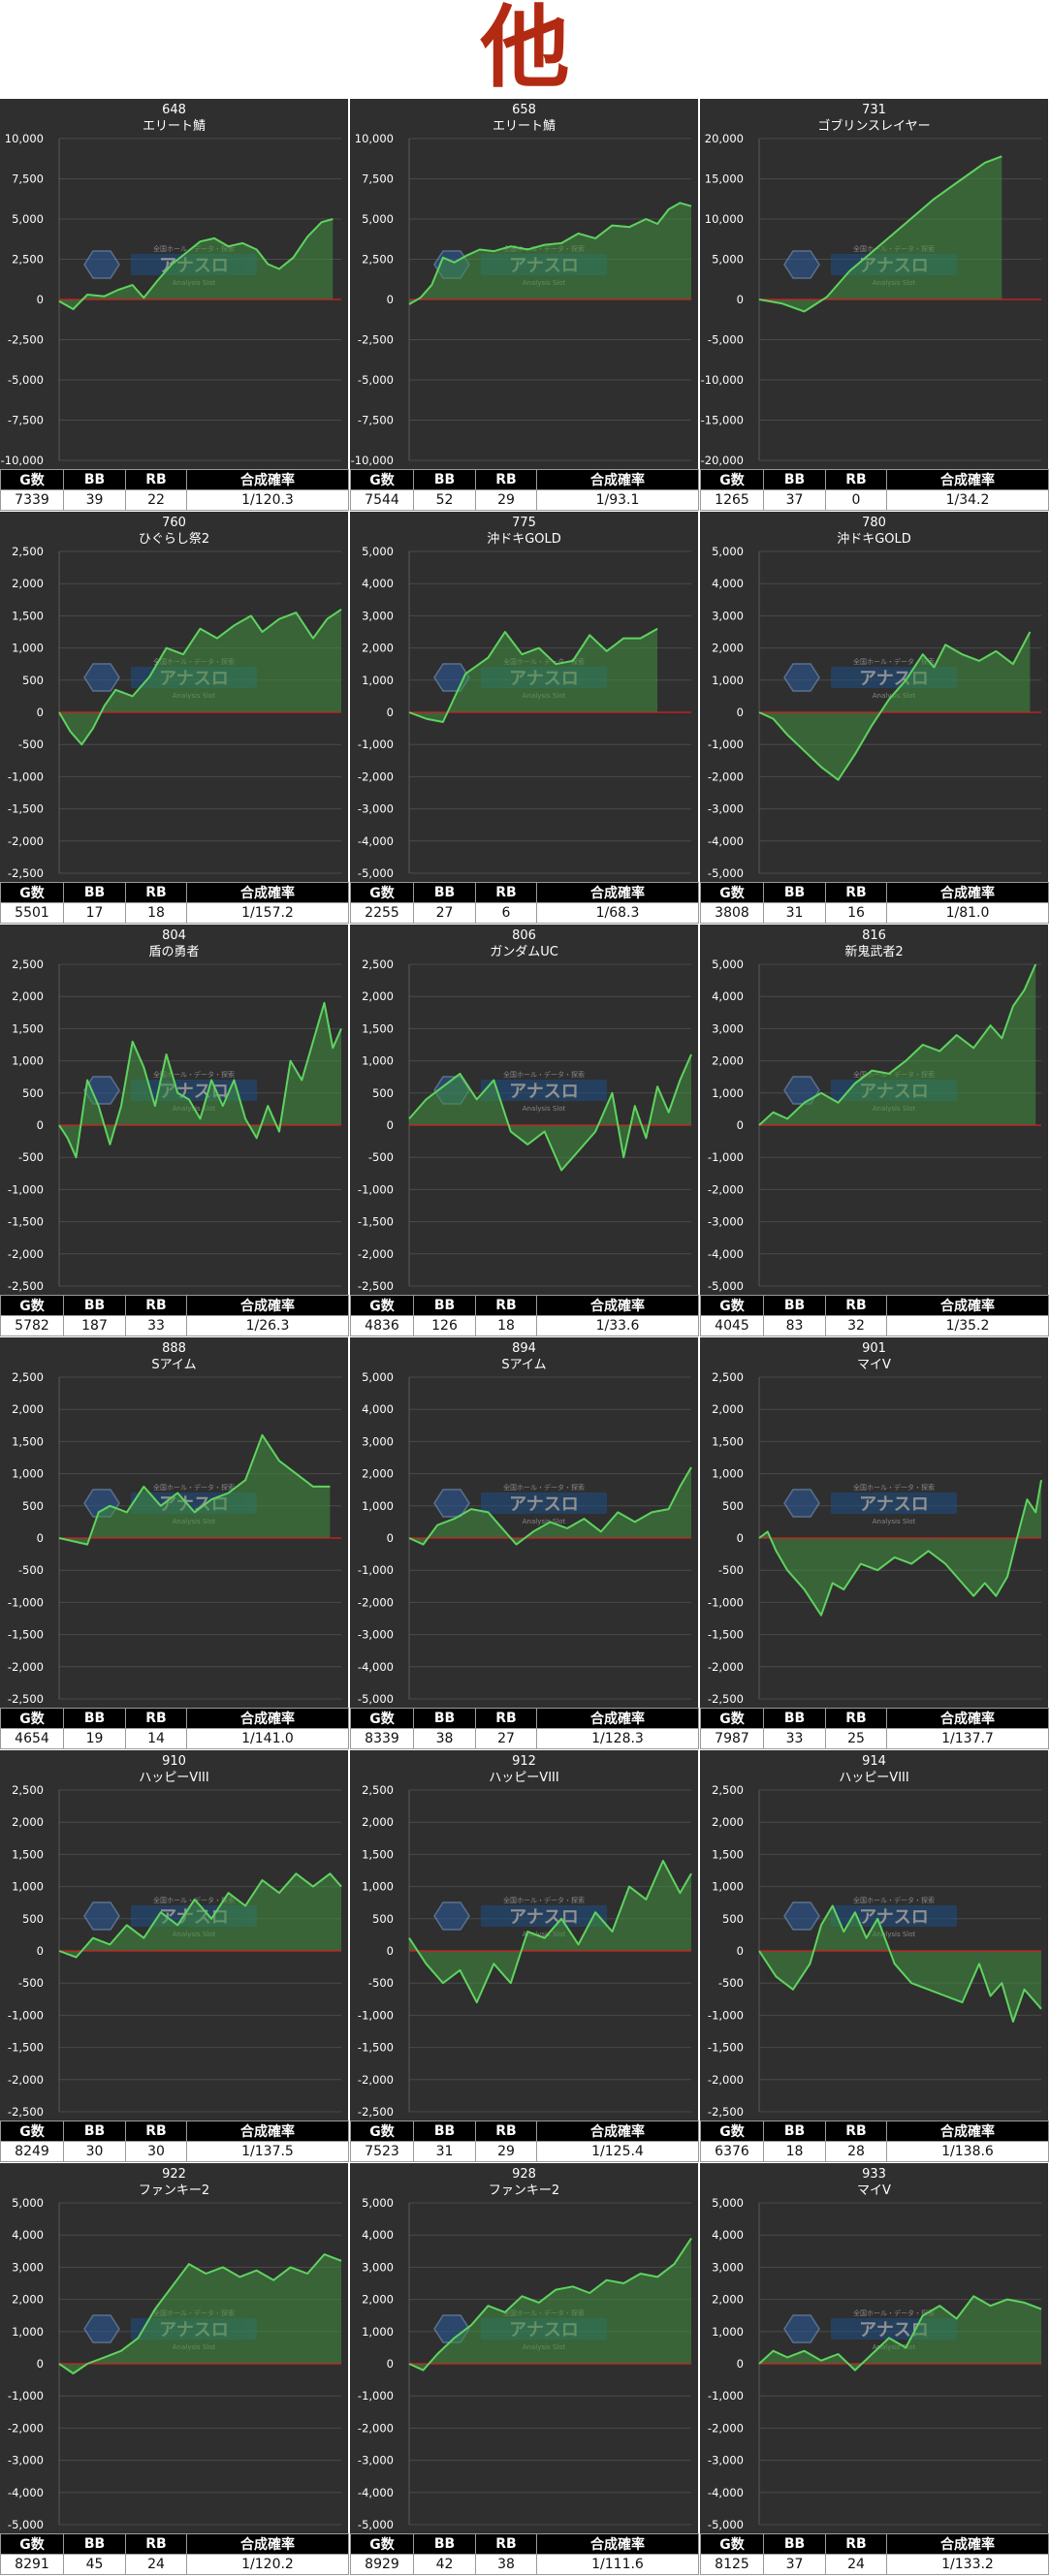 The image size is (1050, 2576). Describe the element at coordinates (524, 1761) in the screenshot. I see `machine-number: 912` at that location.